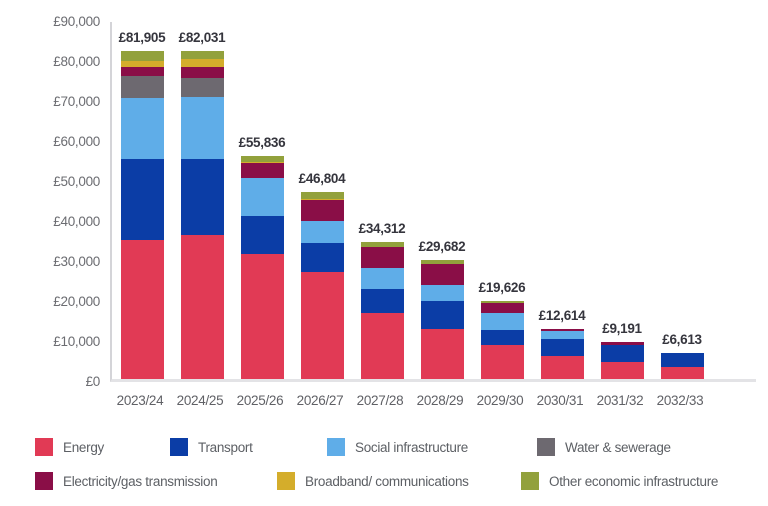 This screenshot has width=768, height=506. What do you see at coordinates (83, 447) in the screenshot?
I see `legend-label: Energy` at bounding box center [83, 447].